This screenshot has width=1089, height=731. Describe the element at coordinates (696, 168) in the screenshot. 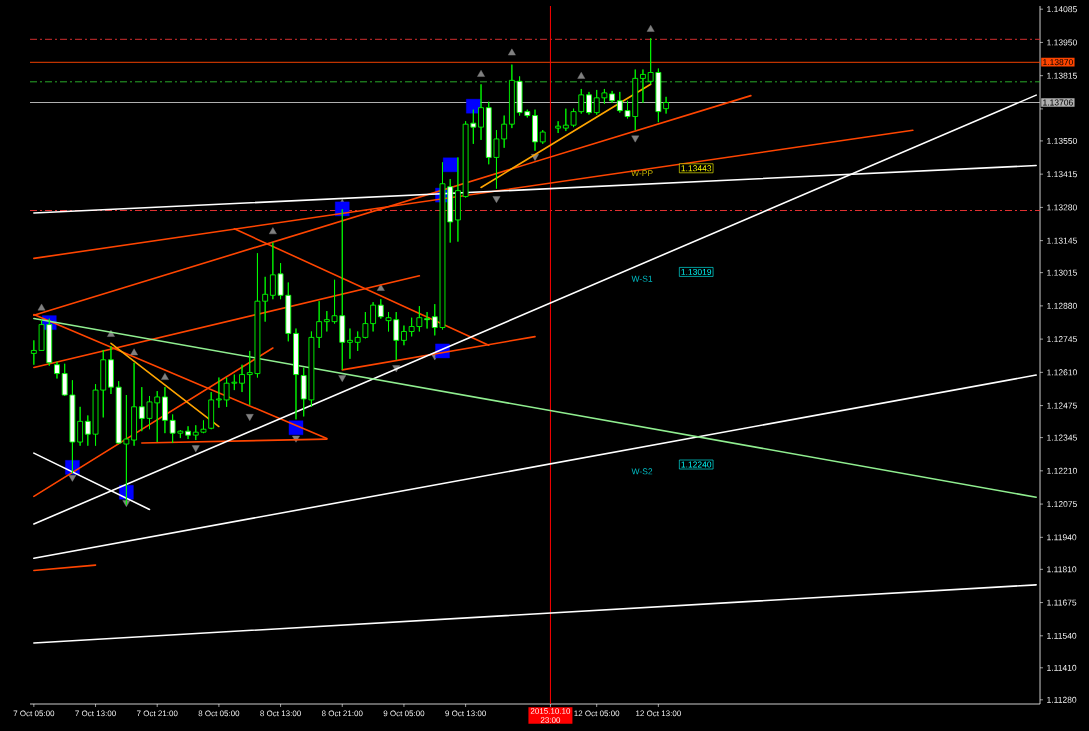

I see `annotation: 1.13443` at that location.